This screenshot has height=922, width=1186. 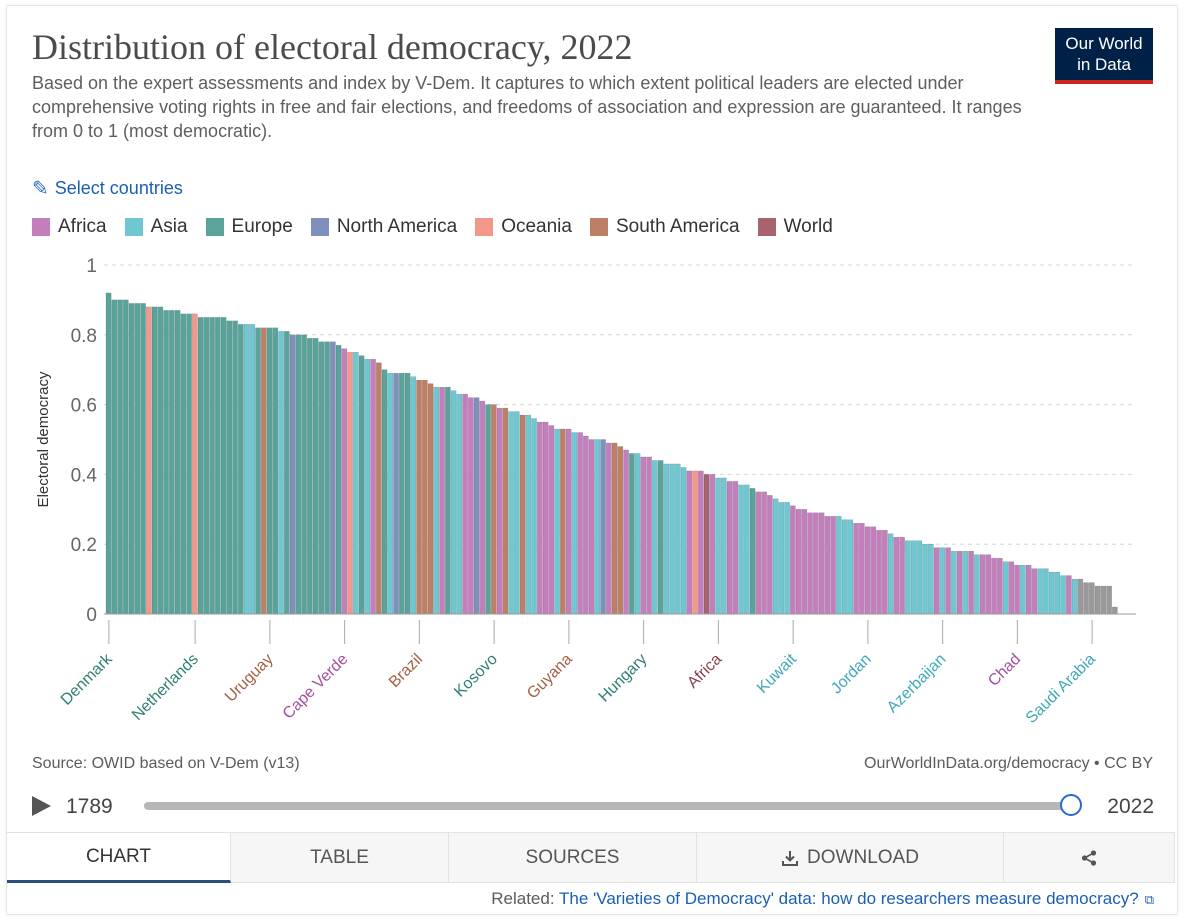 I want to click on share-icon, so click(x=1089, y=857).